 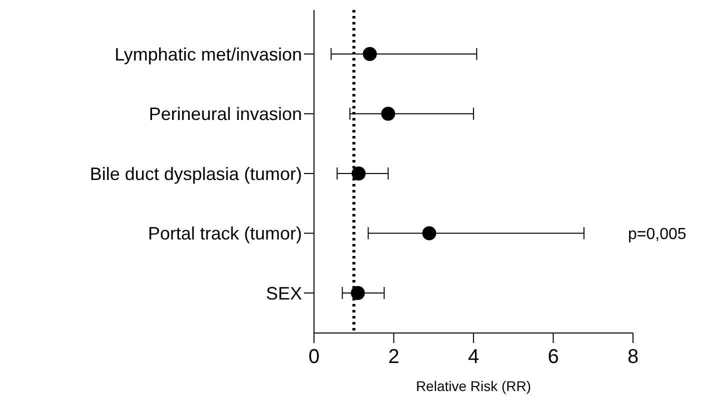 What do you see at coordinates (474, 357) in the screenshot?
I see `x-tick-label: 4` at bounding box center [474, 357].